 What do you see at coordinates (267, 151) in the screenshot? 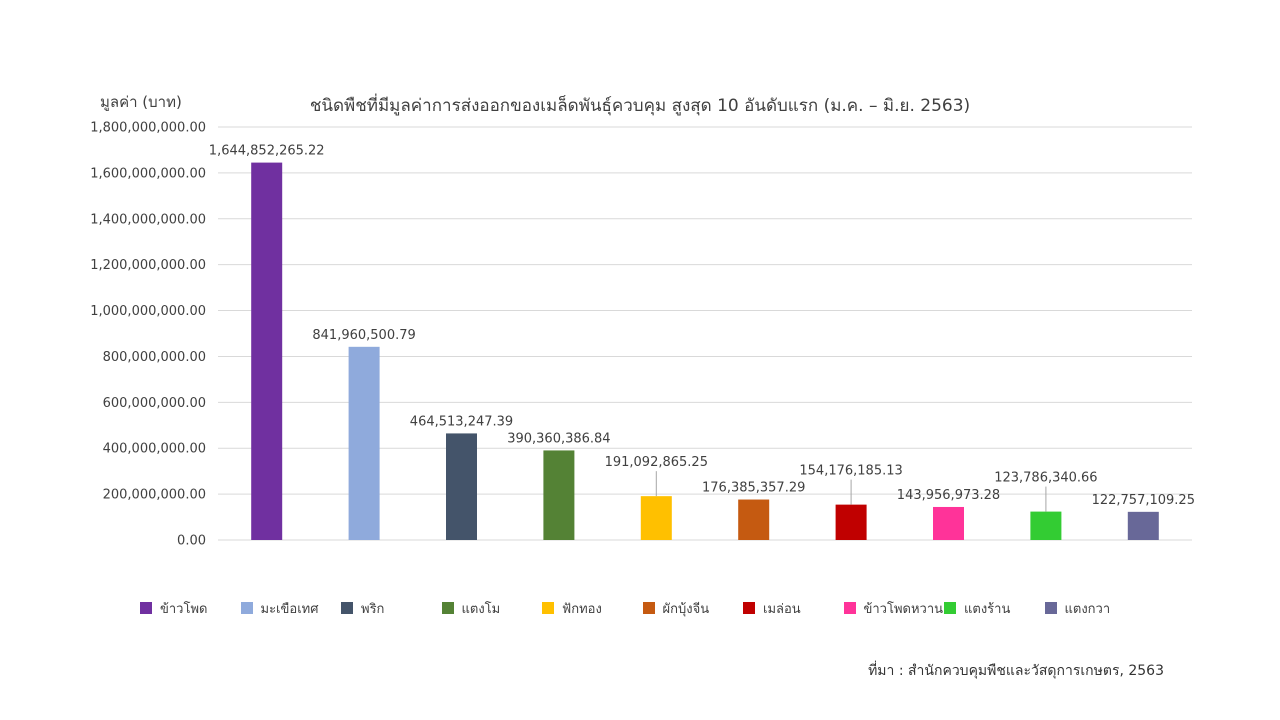
I see `data-label: 1,644,852,265.22` at bounding box center [267, 151].